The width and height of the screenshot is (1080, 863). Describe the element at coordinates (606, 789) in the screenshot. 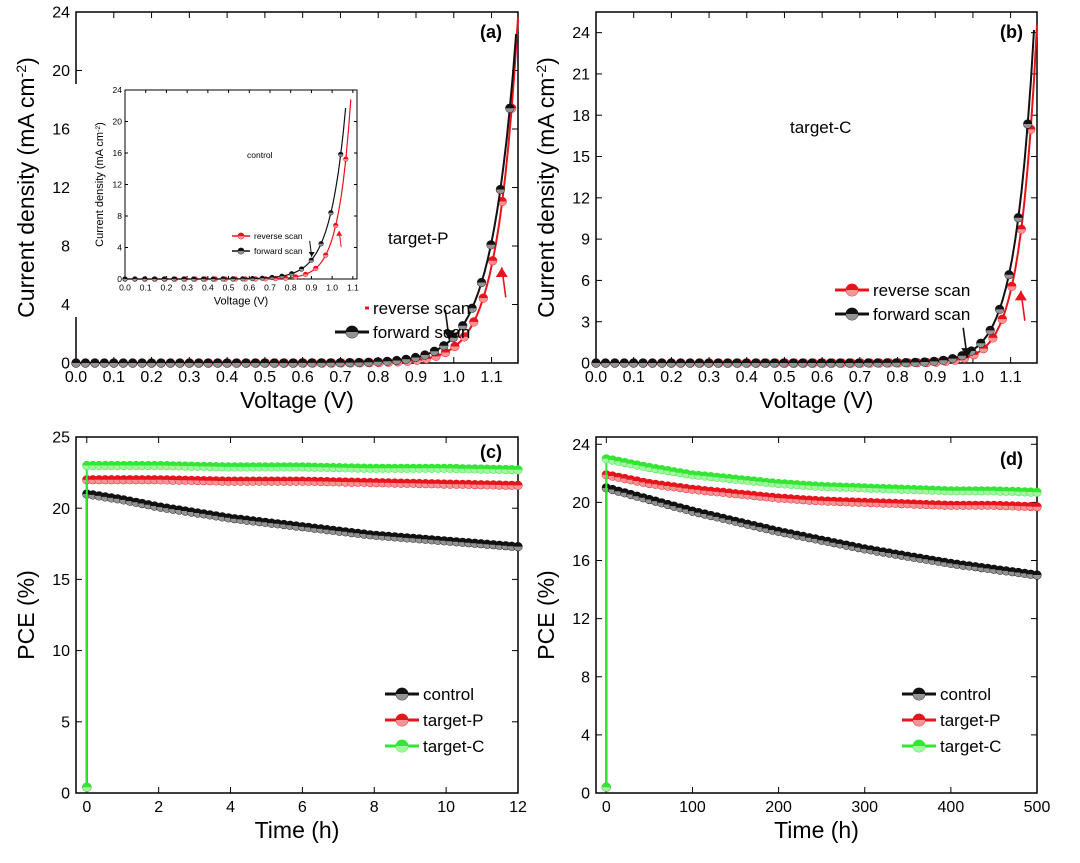

I see `panel-d-point-target-C-start-shade` at that location.